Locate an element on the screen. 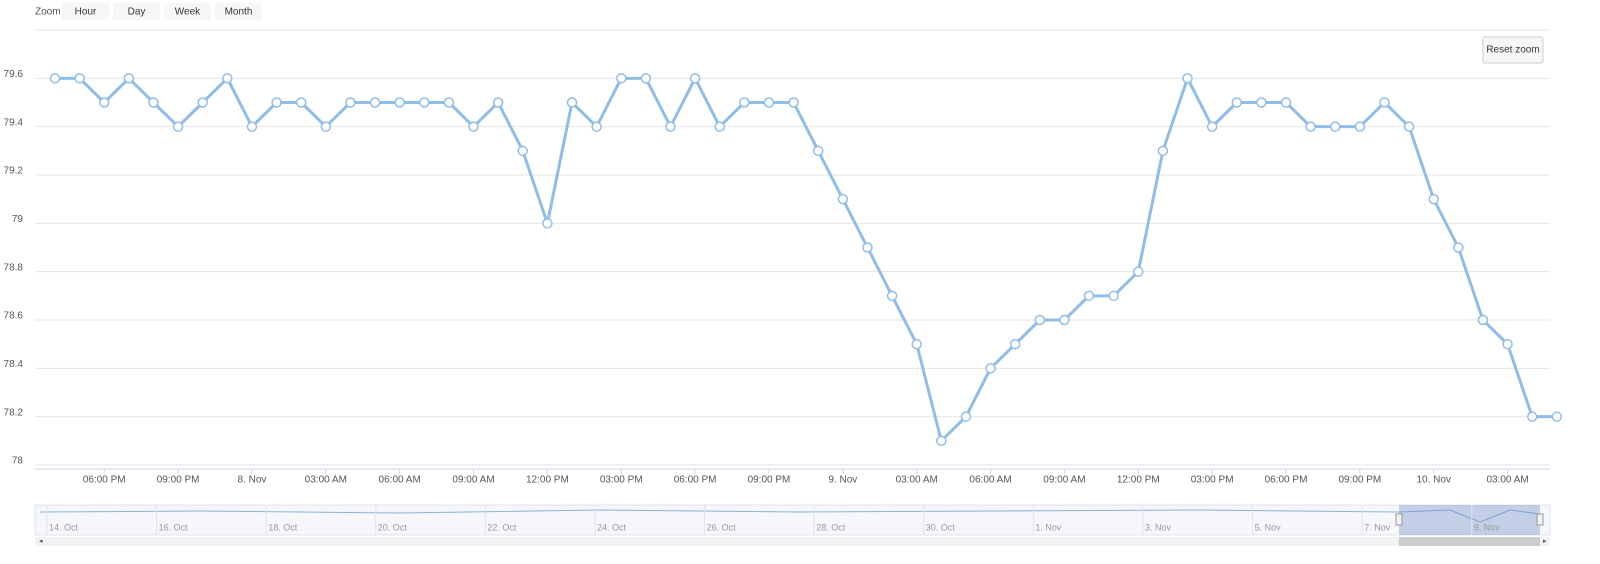 This screenshot has height=564, width=1600. zoom-button-text: Hour is located at coordinates (86, 12).